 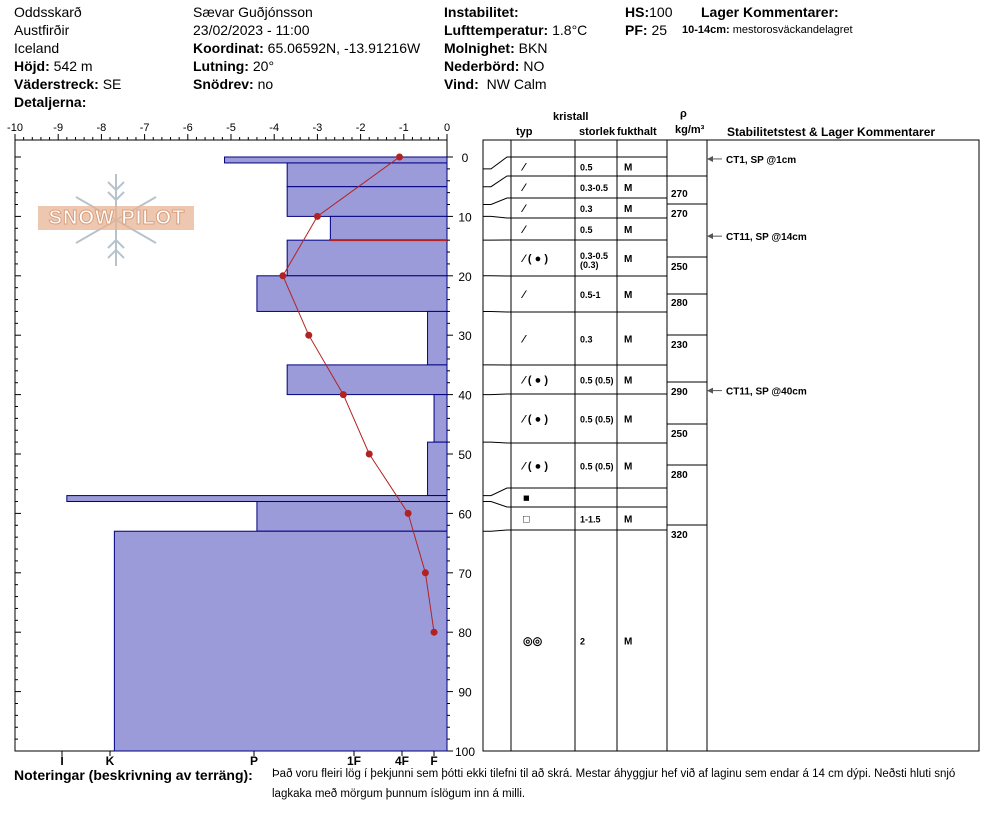 What do you see at coordinates (402, 761) in the screenshot?
I see `hardness-tick-label: 4F` at bounding box center [402, 761].